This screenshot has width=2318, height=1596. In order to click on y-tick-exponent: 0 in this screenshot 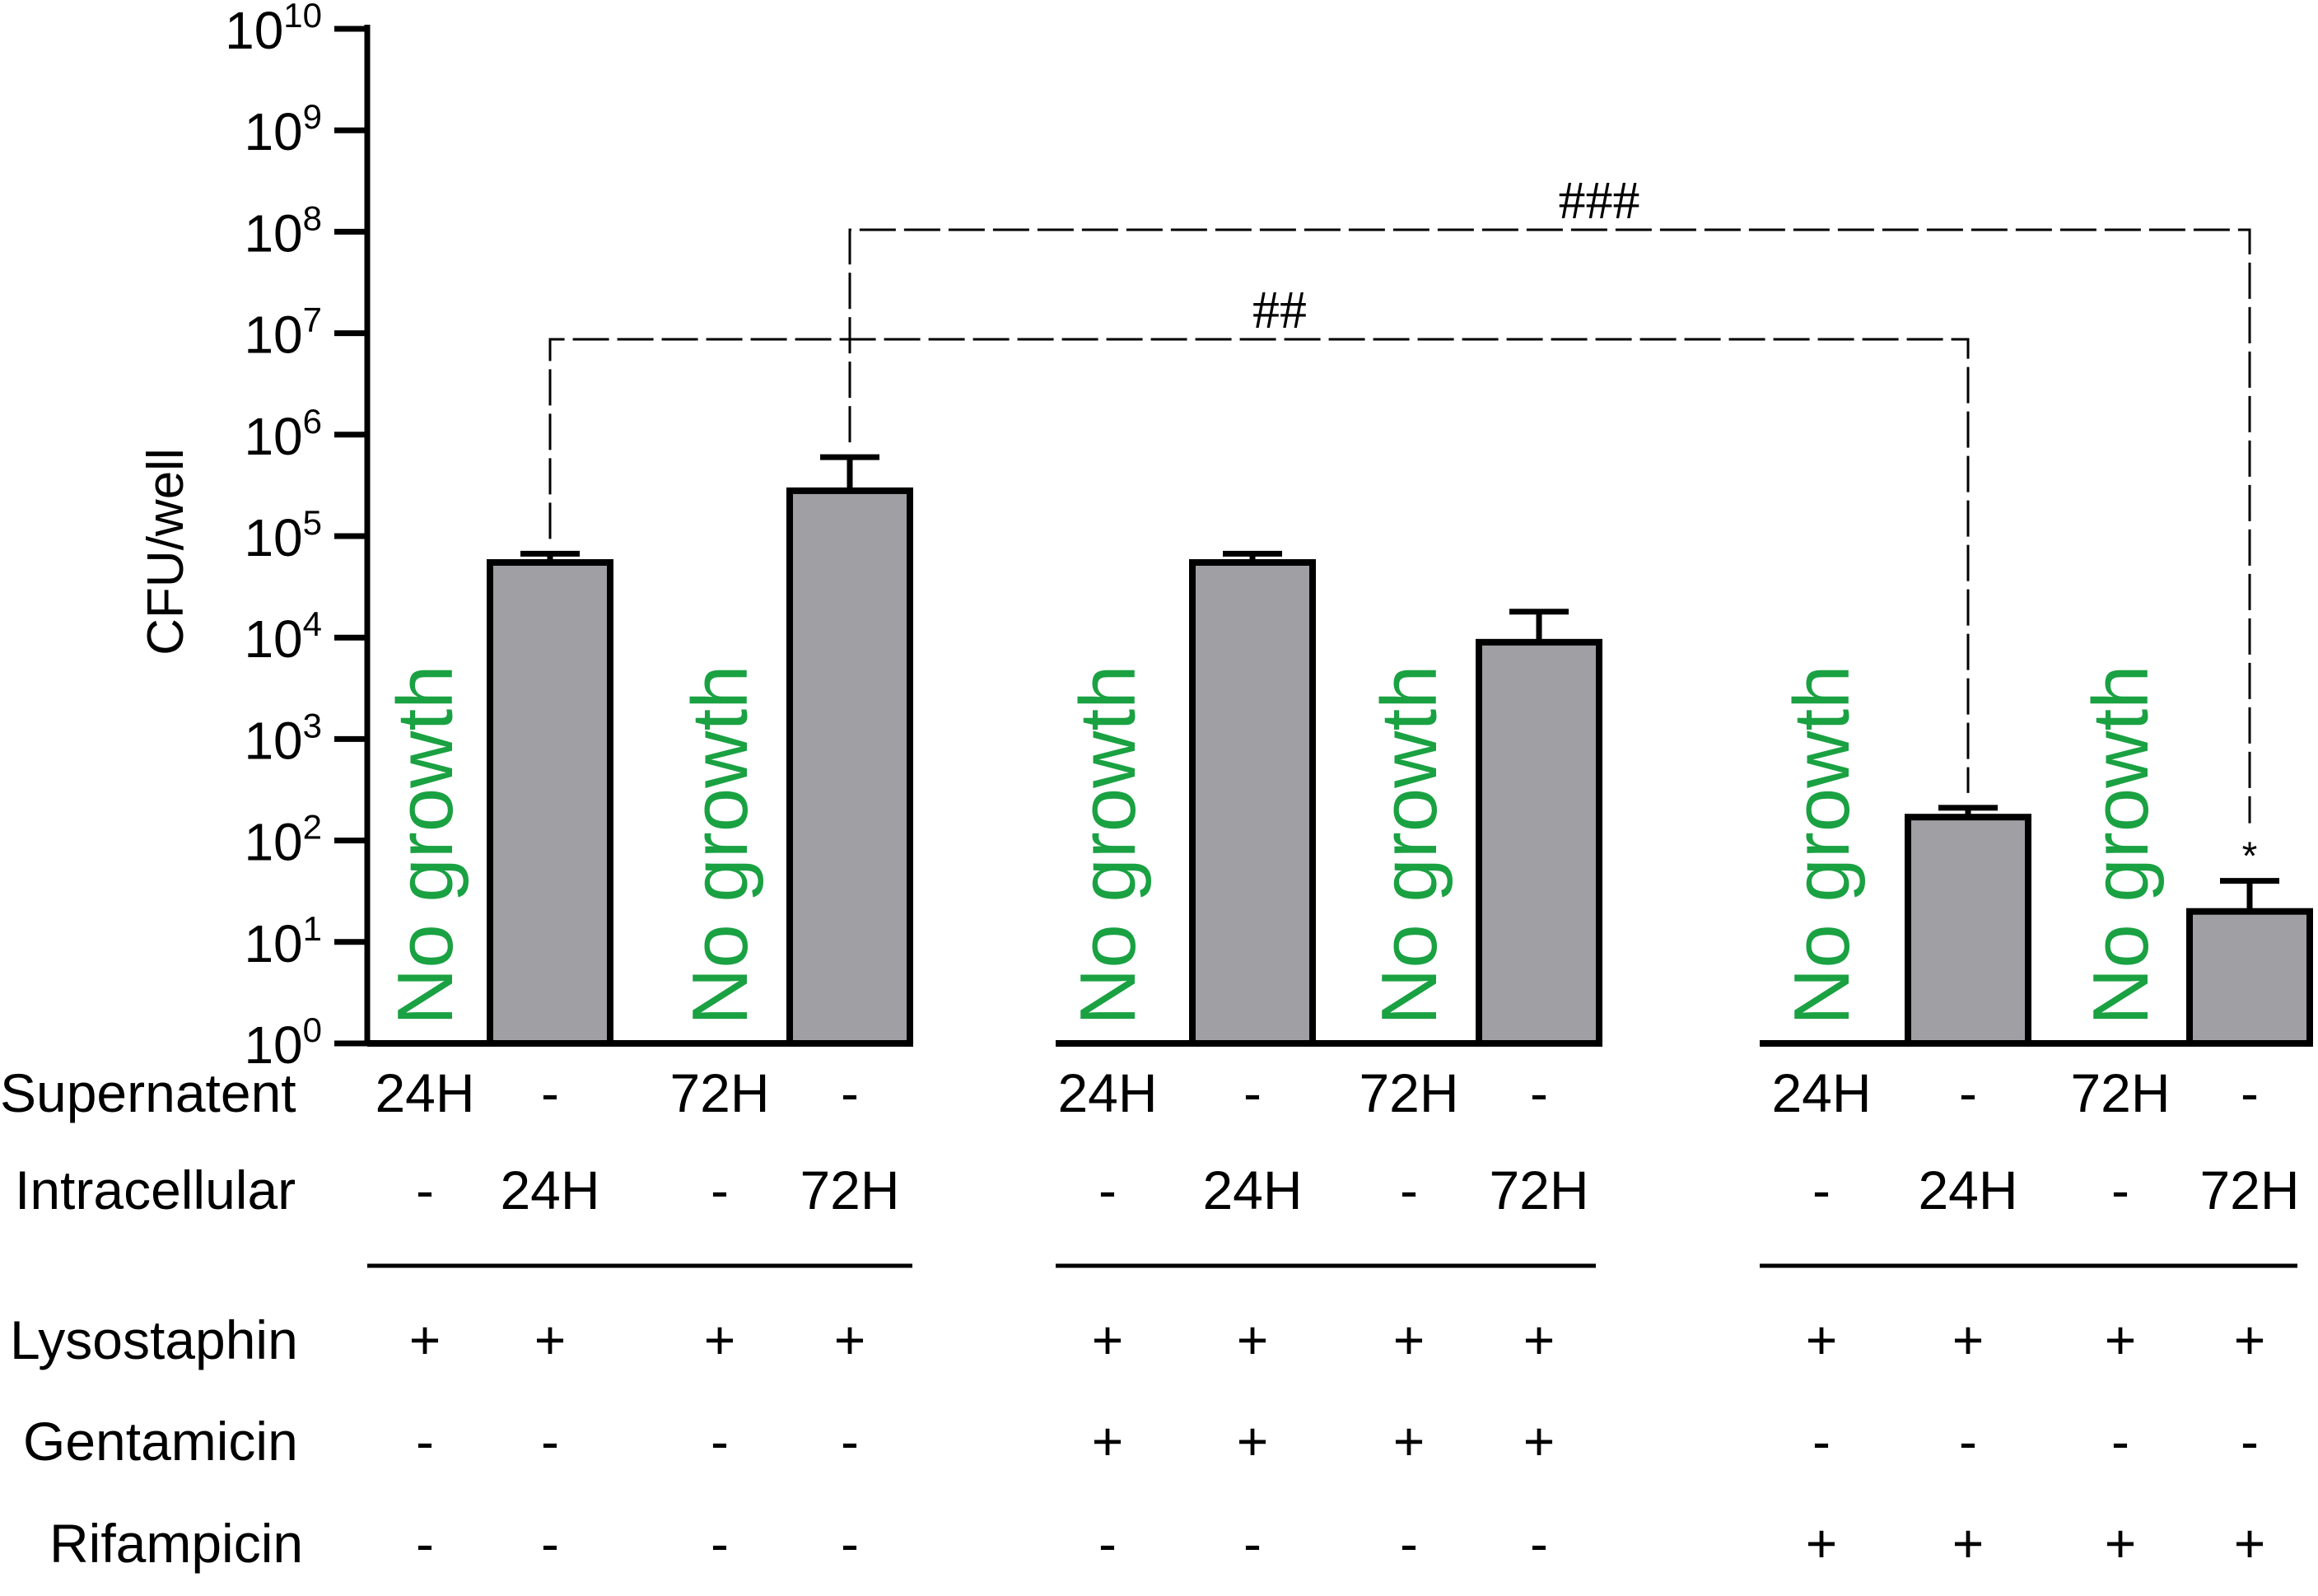, I will do `click(312, 1029)`.